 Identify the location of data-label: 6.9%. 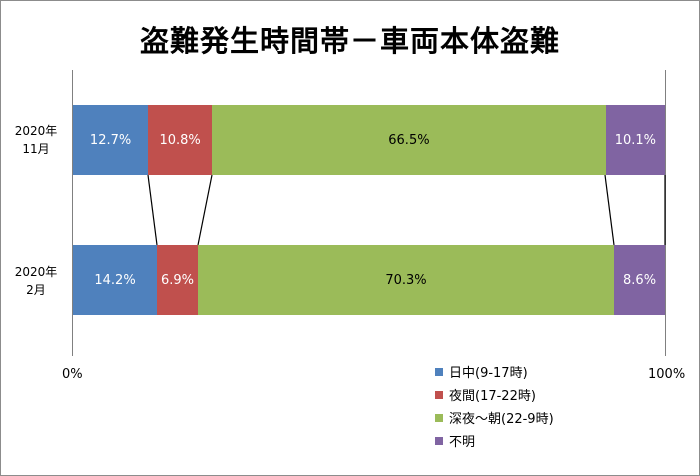
(177, 280).